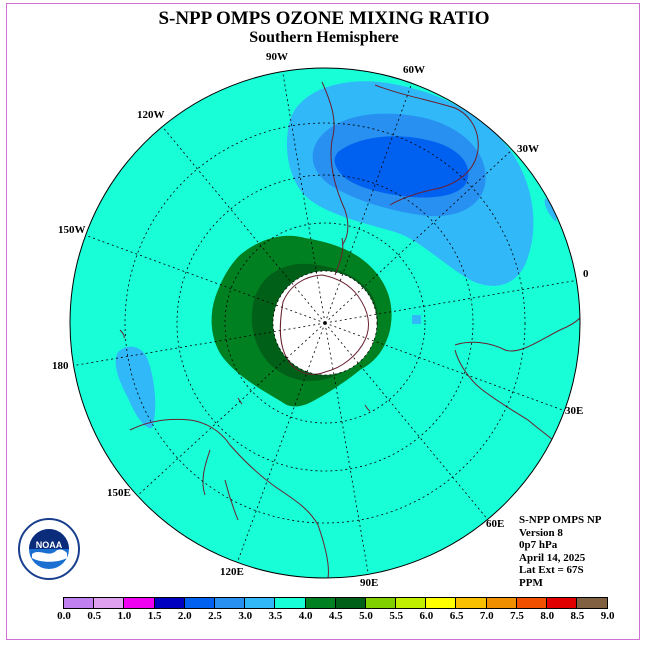  What do you see at coordinates (151, 115) in the screenshot?
I see `lon-label-120w: 120W` at bounding box center [151, 115].